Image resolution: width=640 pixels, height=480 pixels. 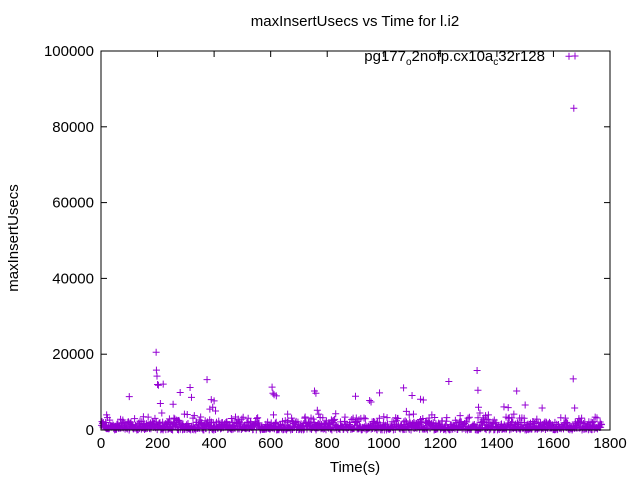 What do you see at coordinates (521, 56) in the screenshot?
I see `legend-segment: 32r128` at bounding box center [521, 56].